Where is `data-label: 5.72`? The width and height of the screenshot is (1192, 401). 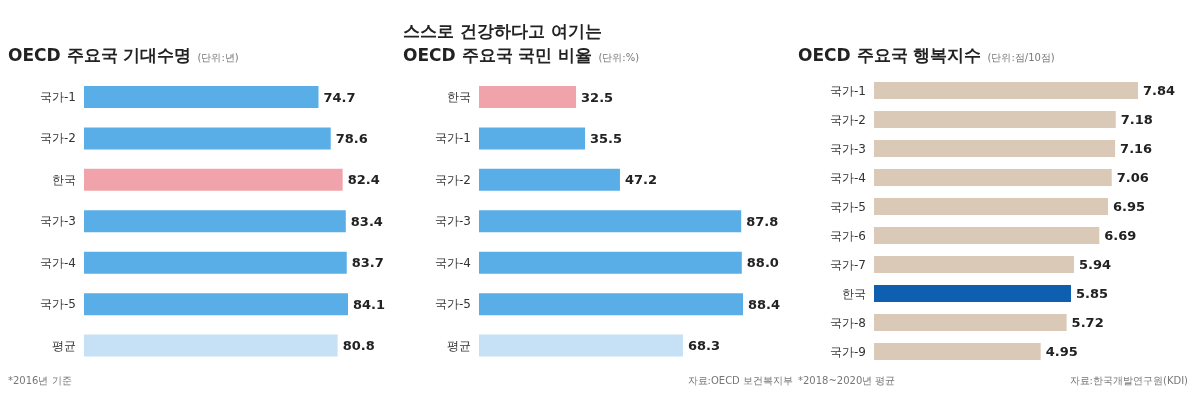
data-label: 5.72 is located at coordinates (1087, 323).